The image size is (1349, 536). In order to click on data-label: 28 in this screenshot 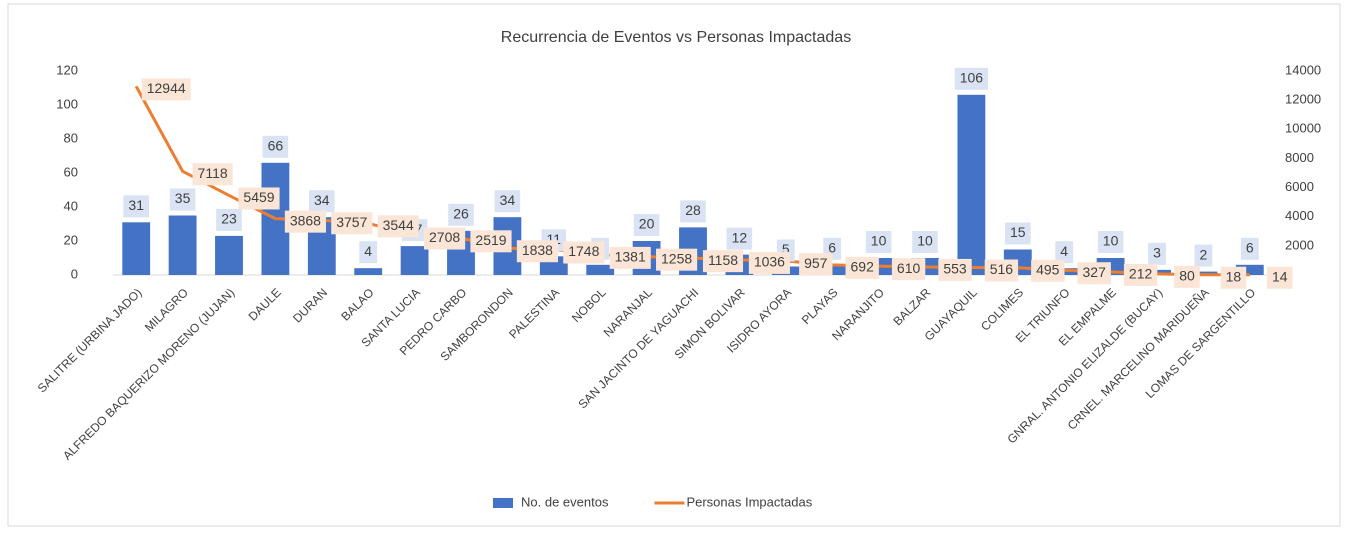, I will do `click(693, 210)`.